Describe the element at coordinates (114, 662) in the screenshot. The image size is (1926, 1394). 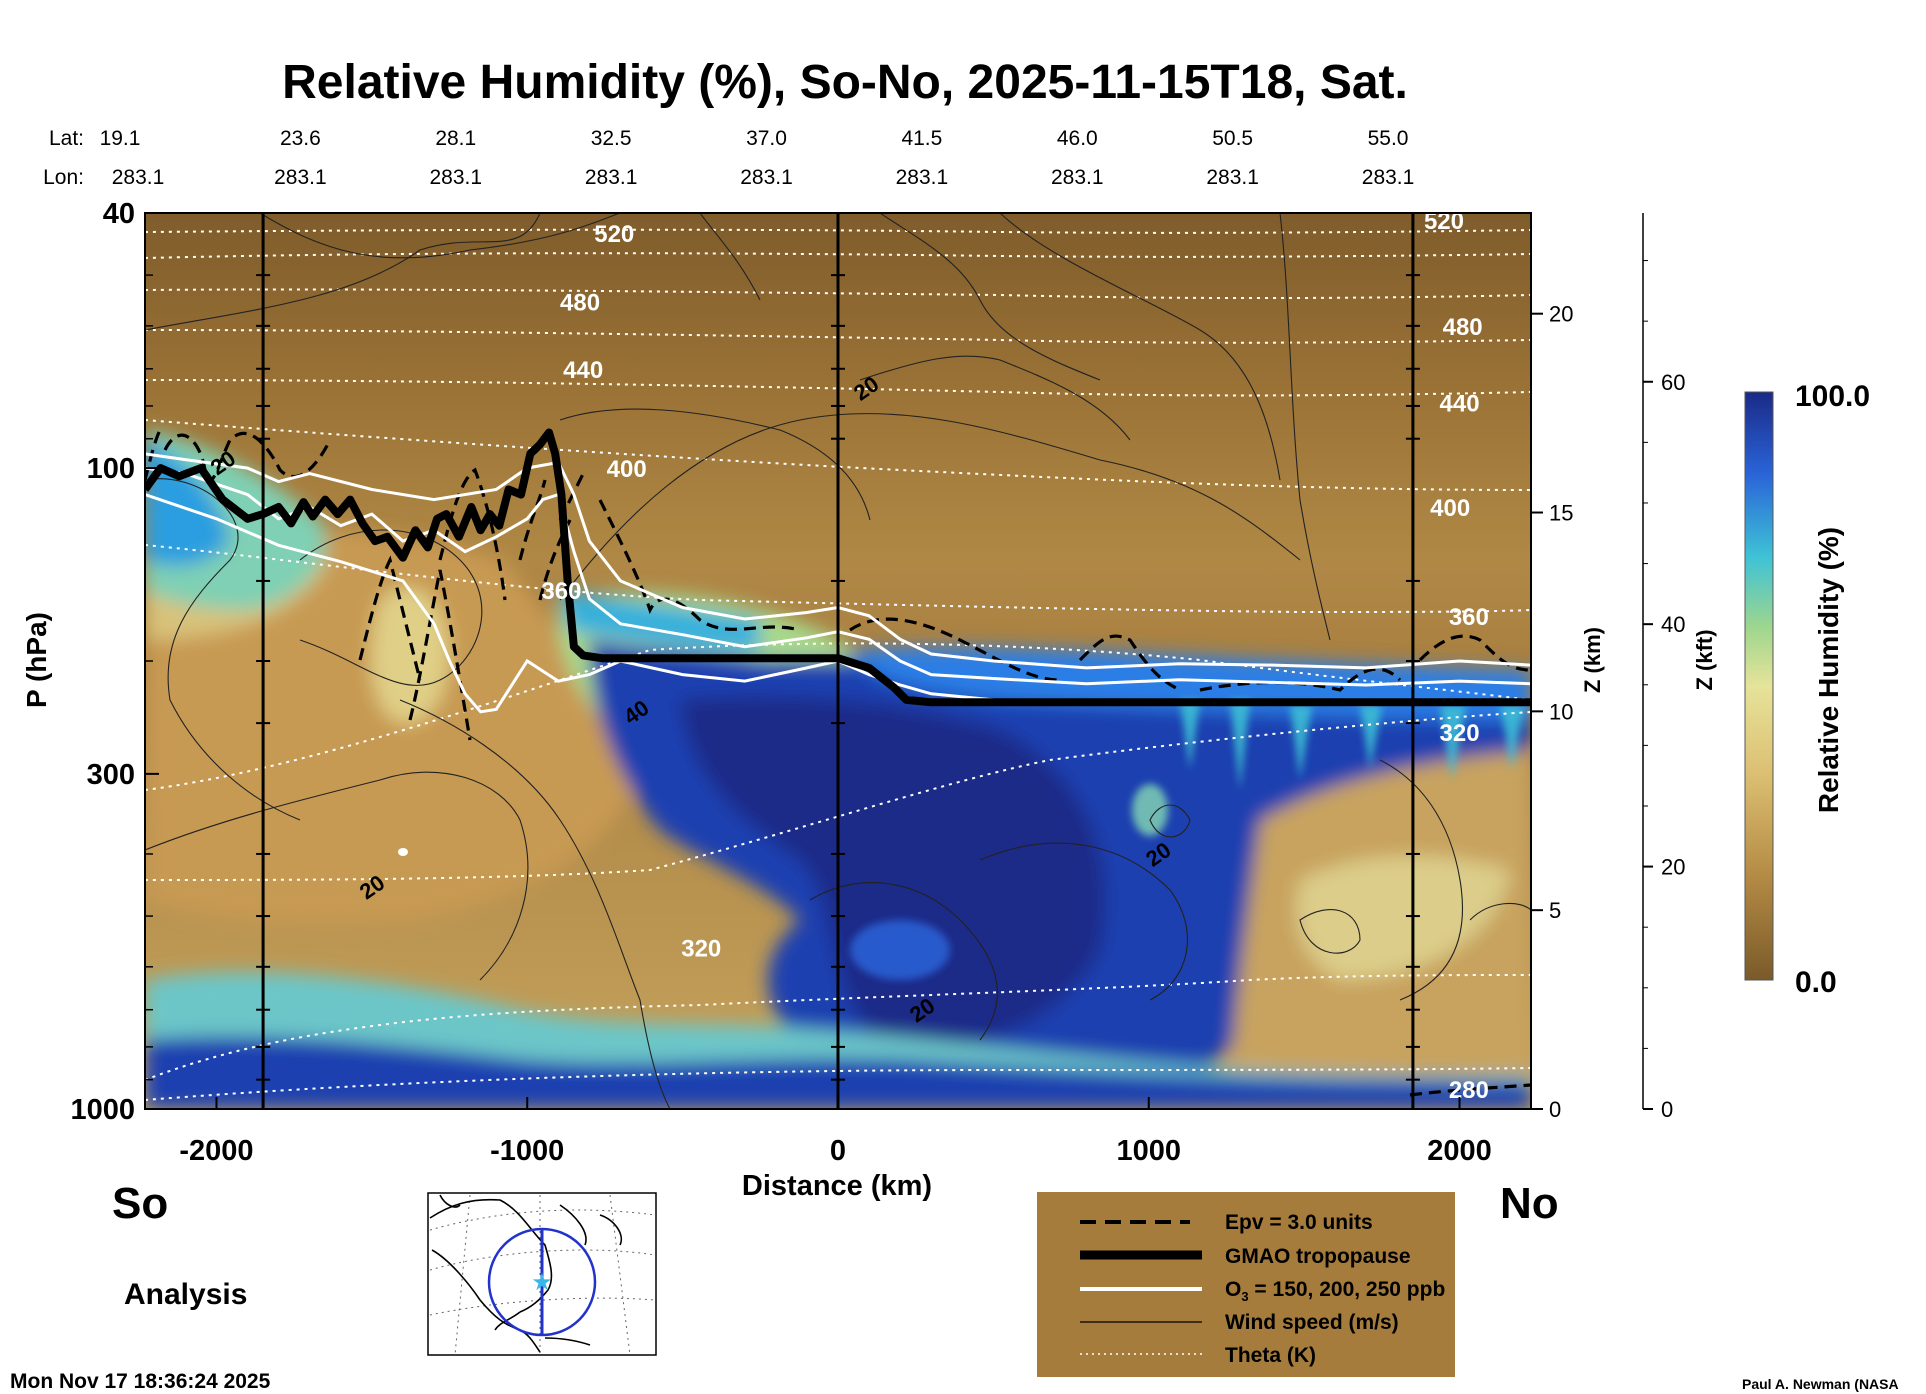
I see `pressure-axis: 40 100 300 1000` at that location.